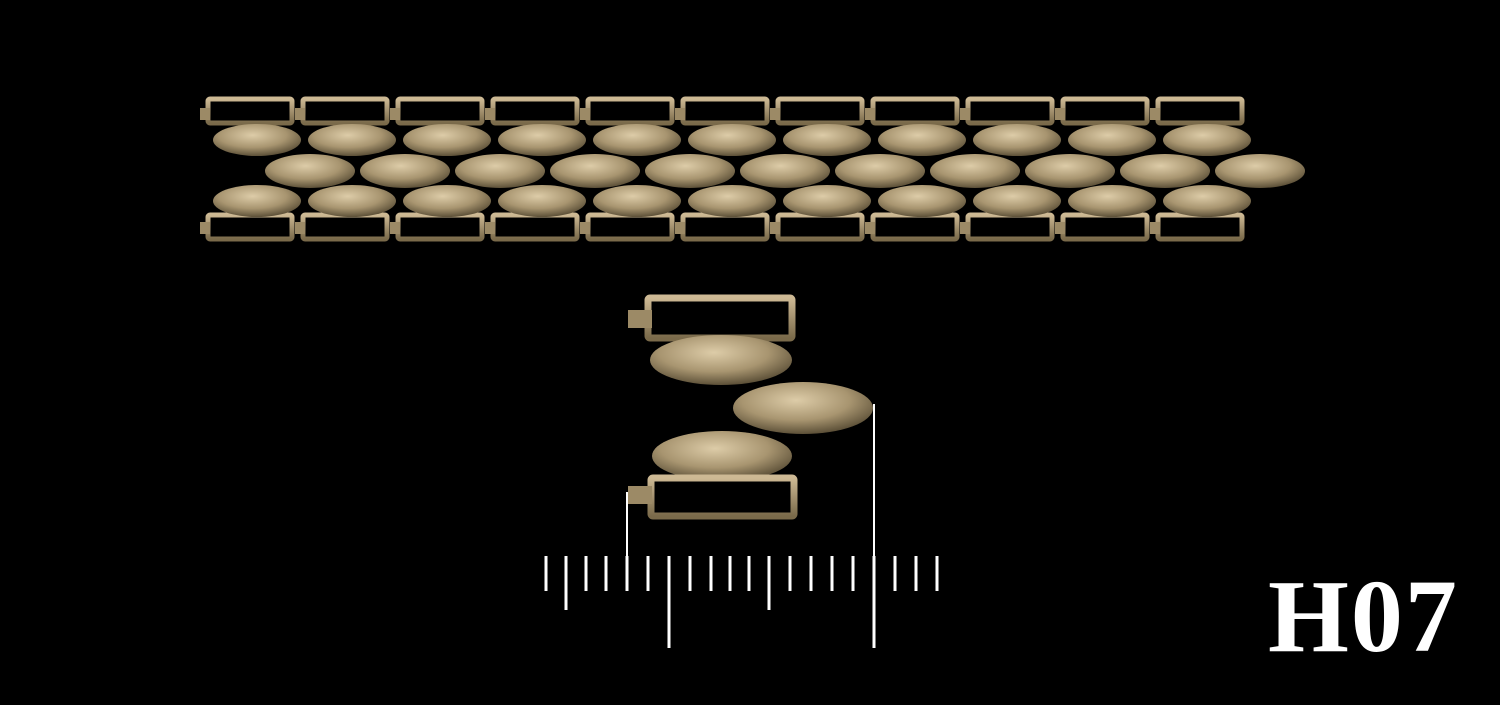 This screenshot has height=705, width=1500. What do you see at coordinates (721, 360) in the screenshot?
I see `link-oval-top` at bounding box center [721, 360].